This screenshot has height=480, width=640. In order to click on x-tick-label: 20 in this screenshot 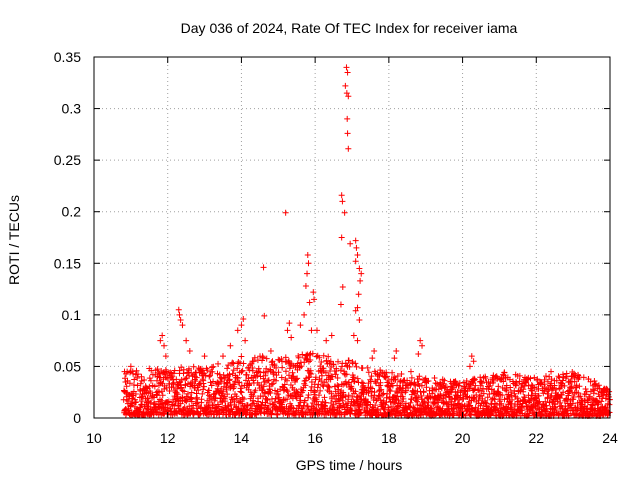, I will do `click(463, 438)`.